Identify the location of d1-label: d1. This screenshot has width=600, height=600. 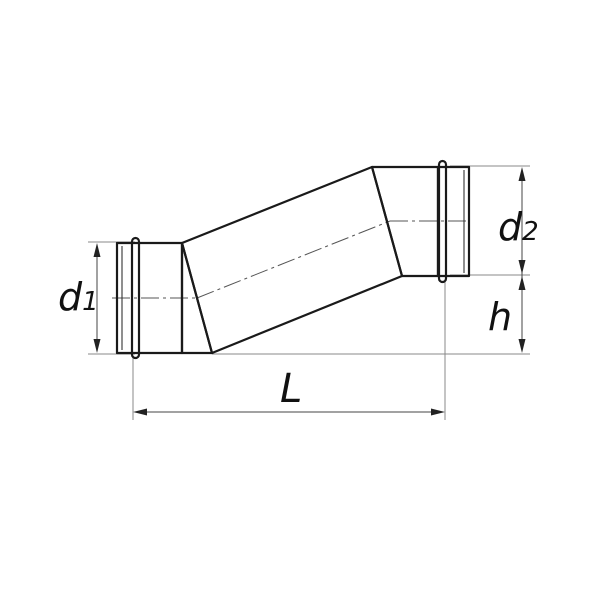
(78, 297).